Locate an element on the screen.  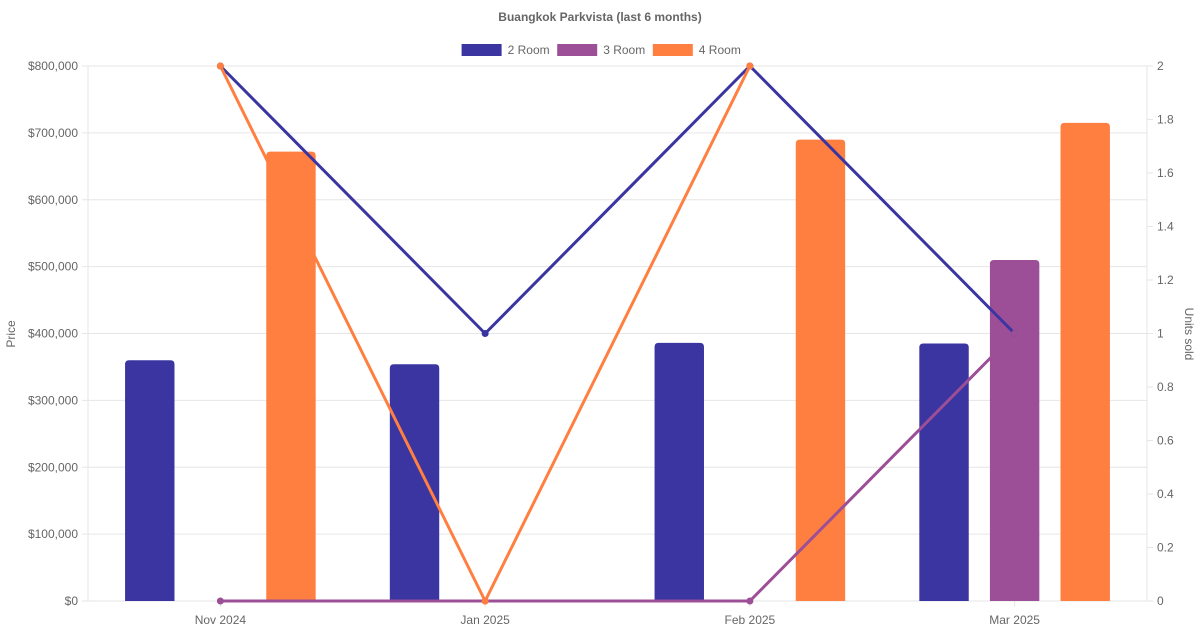
right-axis-label: Units sold is located at coordinates (1189, 334).